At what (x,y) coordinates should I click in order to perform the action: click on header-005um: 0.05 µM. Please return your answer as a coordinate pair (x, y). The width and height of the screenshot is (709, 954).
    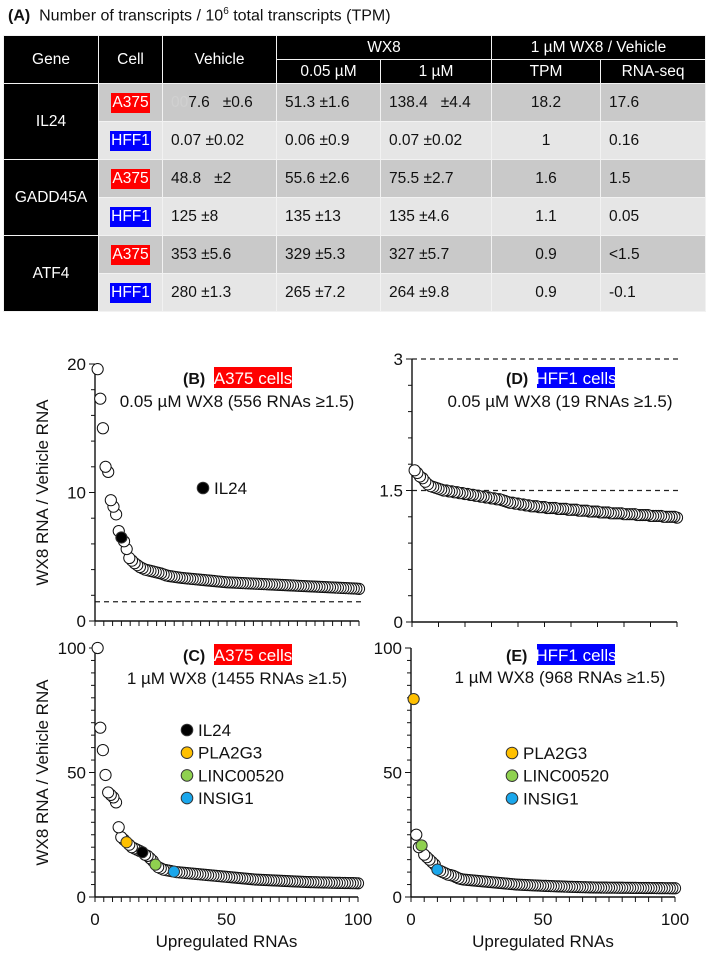
    Looking at the image, I should click on (328, 71).